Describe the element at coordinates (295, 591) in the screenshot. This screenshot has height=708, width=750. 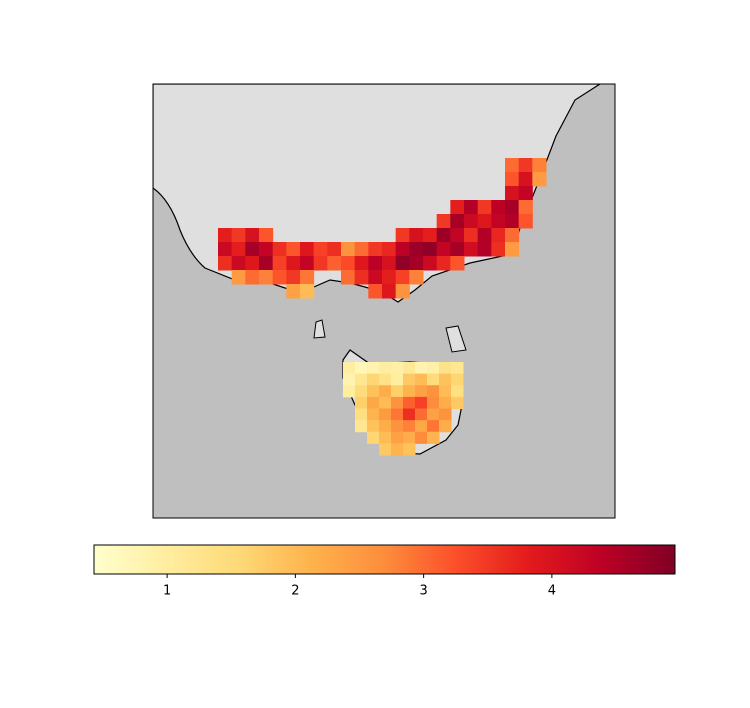
I see `colorbar-tick-label: 2` at that location.